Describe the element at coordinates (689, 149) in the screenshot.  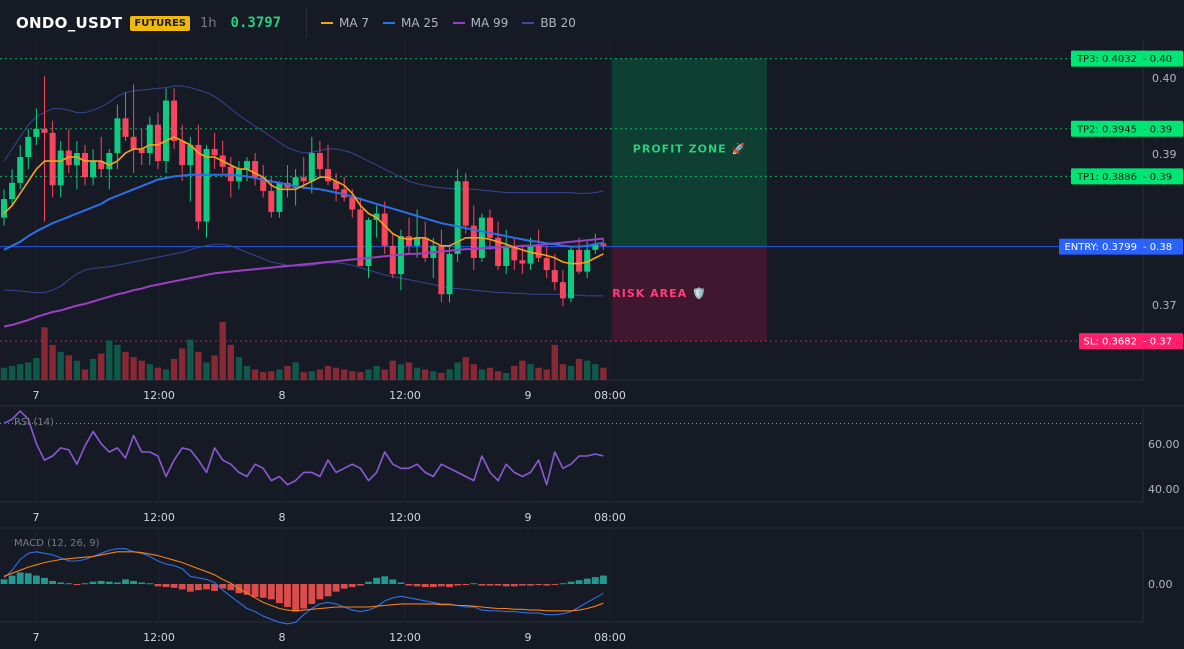
I see `profit-zone-label: PROFIT ZONE 🚀` at that location.